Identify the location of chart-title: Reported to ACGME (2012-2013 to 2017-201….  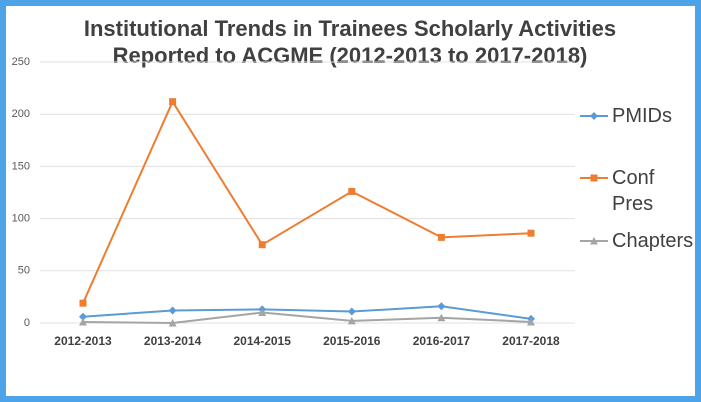
(350, 55).